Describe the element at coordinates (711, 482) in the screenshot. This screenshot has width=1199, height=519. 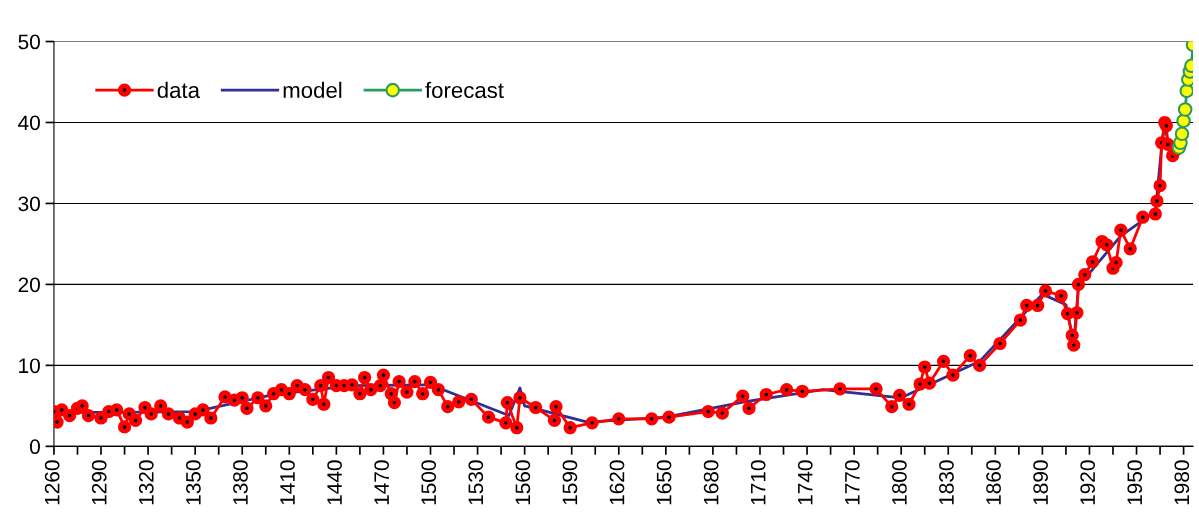
I see `x-tick-label: 1680` at that location.